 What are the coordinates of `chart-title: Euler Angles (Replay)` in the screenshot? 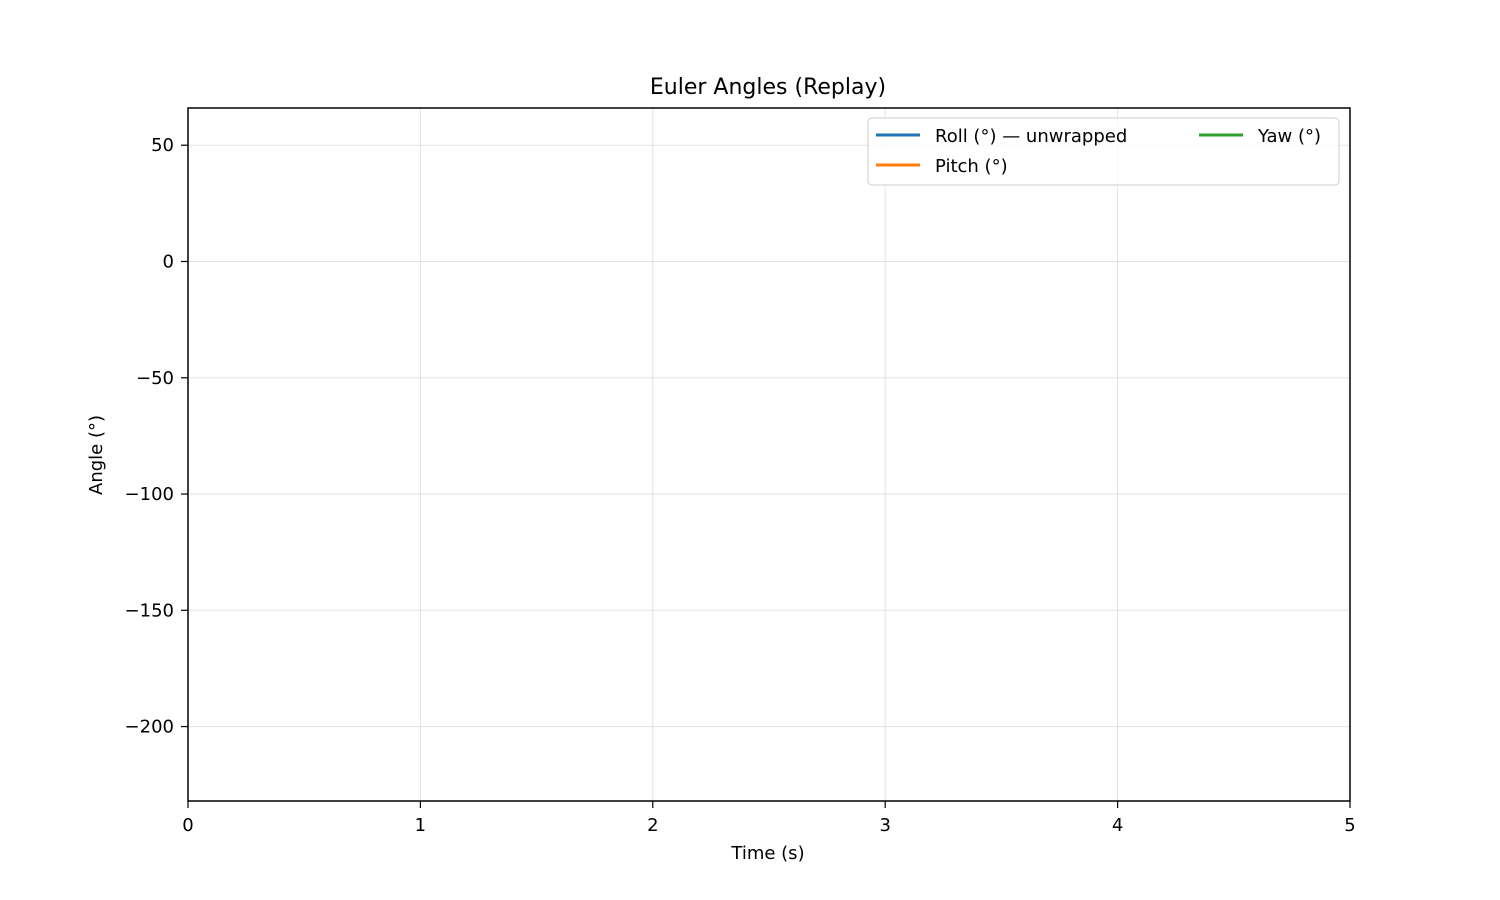 It's located at (768, 87).